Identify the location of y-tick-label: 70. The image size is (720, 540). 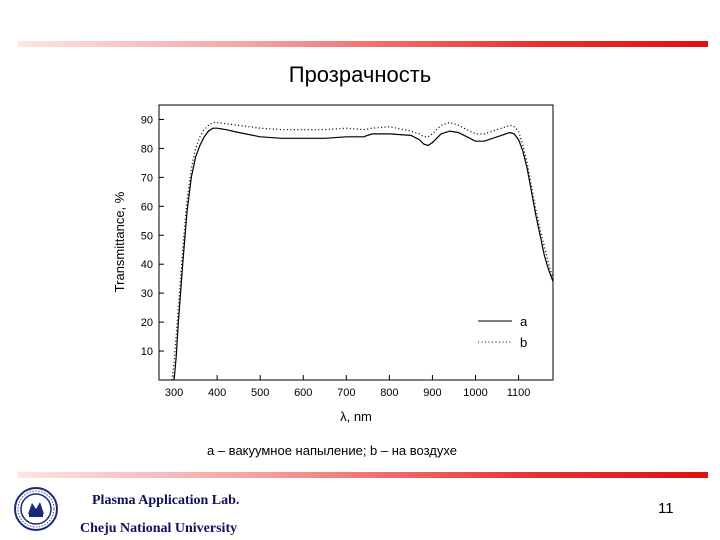
(147, 178).